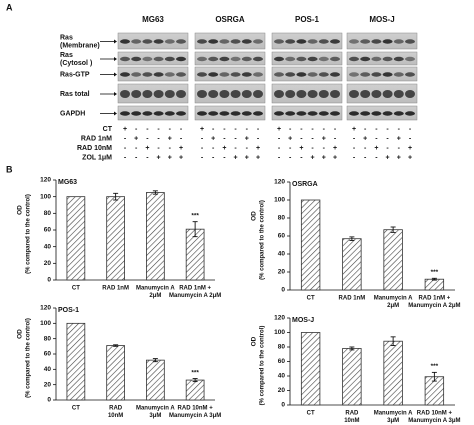 The height and width of the screenshot is (425, 474). I want to click on panel-label: B, so click(9, 169).